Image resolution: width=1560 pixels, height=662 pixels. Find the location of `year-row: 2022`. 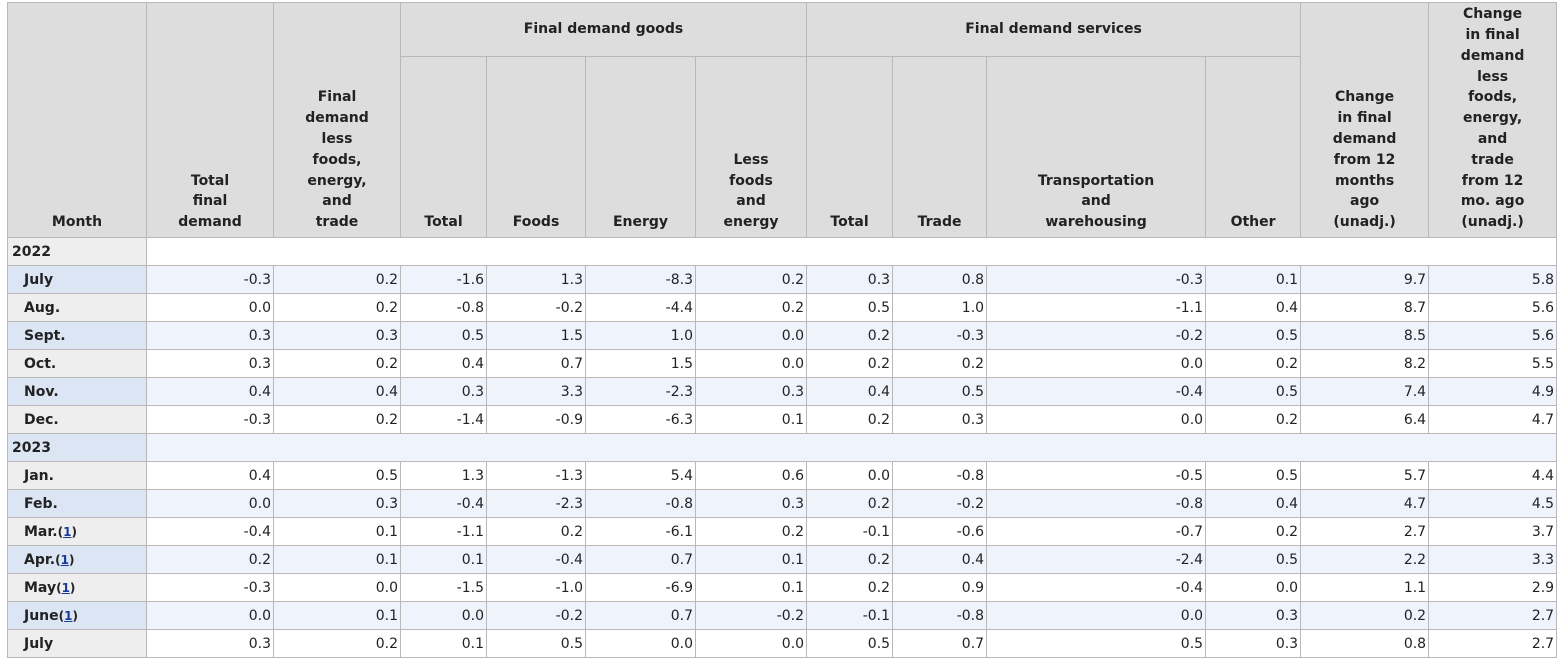

year-row: 2022 is located at coordinates (782, 251).